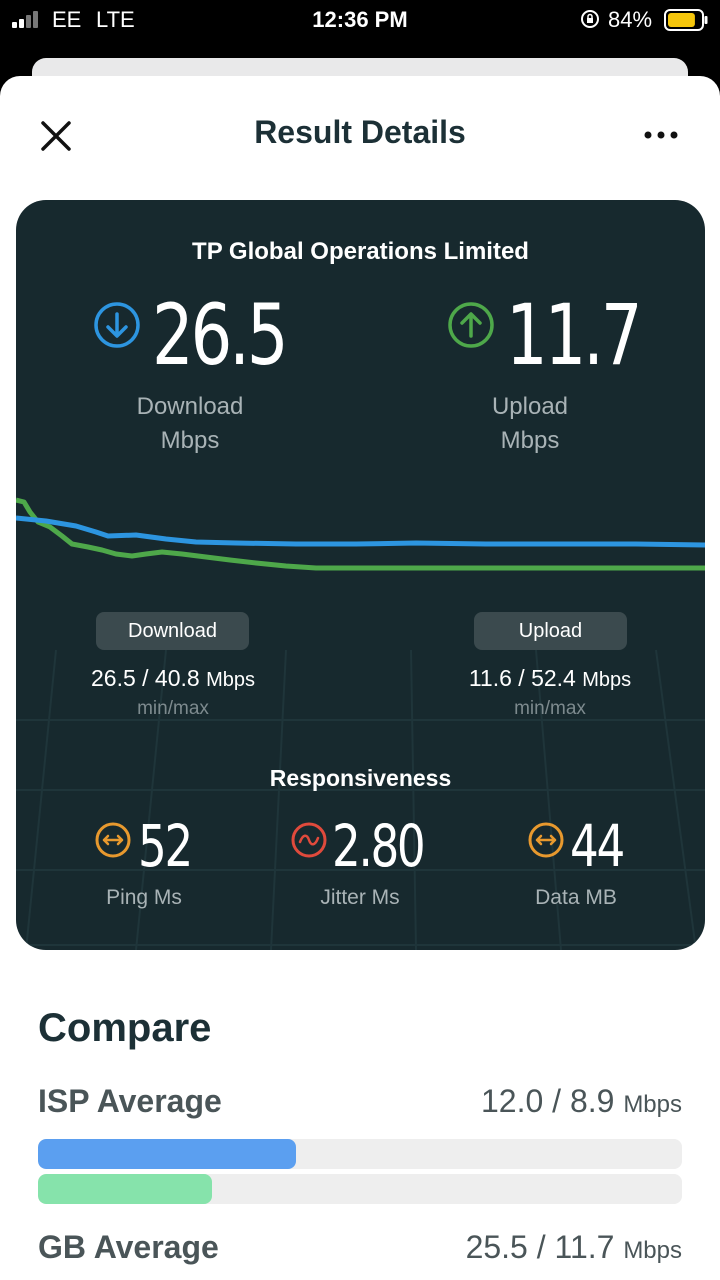 This screenshot has width=720, height=1280. What do you see at coordinates (360, 132) in the screenshot?
I see `page-title: Result Details` at bounding box center [360, 132].